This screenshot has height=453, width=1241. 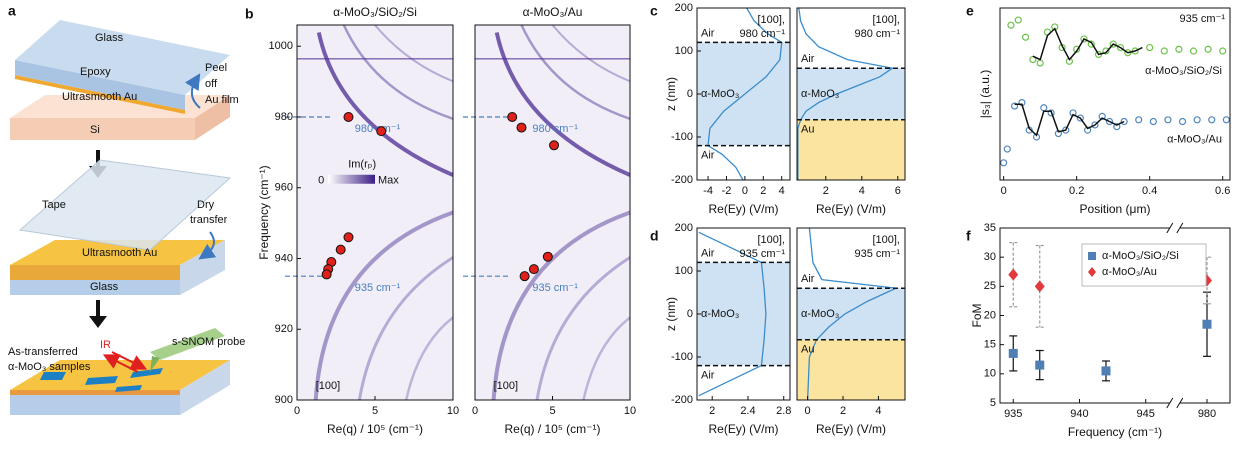 What do you see at coordinates (682, 180) in the screenshot?
I see `y-tick-label: -200` at bounding box center [682, 180].